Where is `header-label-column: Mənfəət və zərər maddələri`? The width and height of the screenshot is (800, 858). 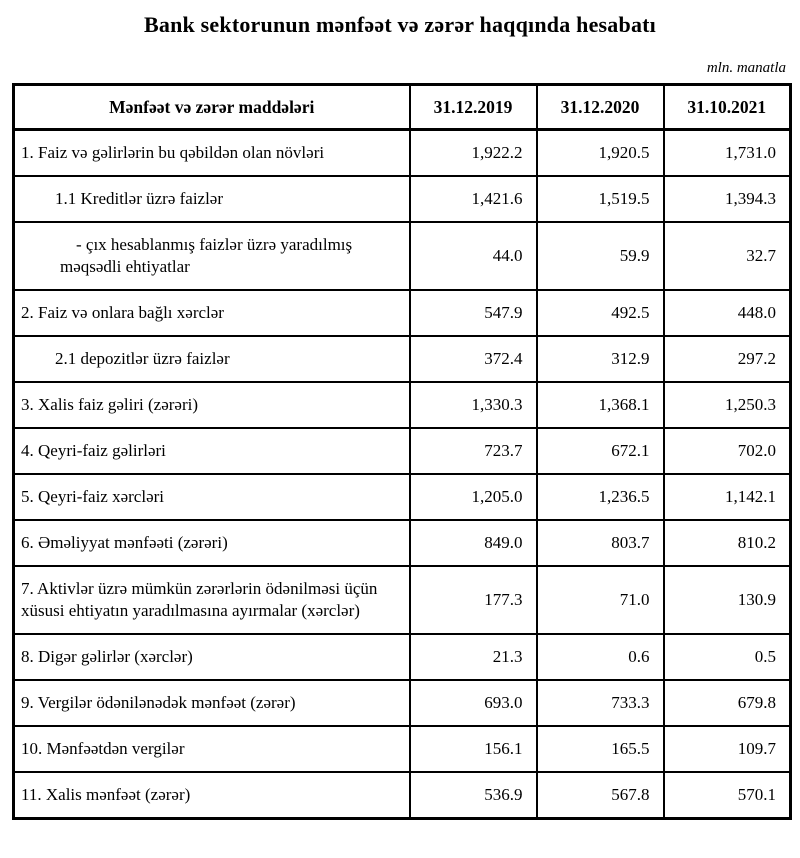 header-label-column: Mənfəət və zərər maddələri is located at coordinates (211, 107).